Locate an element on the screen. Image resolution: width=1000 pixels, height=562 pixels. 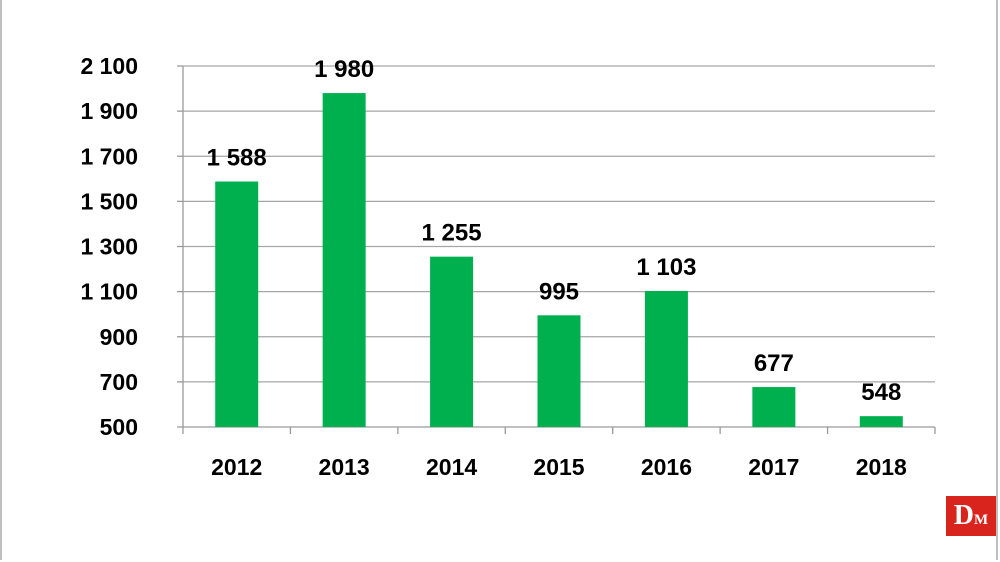
x-tick-label-2012: 2012 is located at coordinates (236, 467).